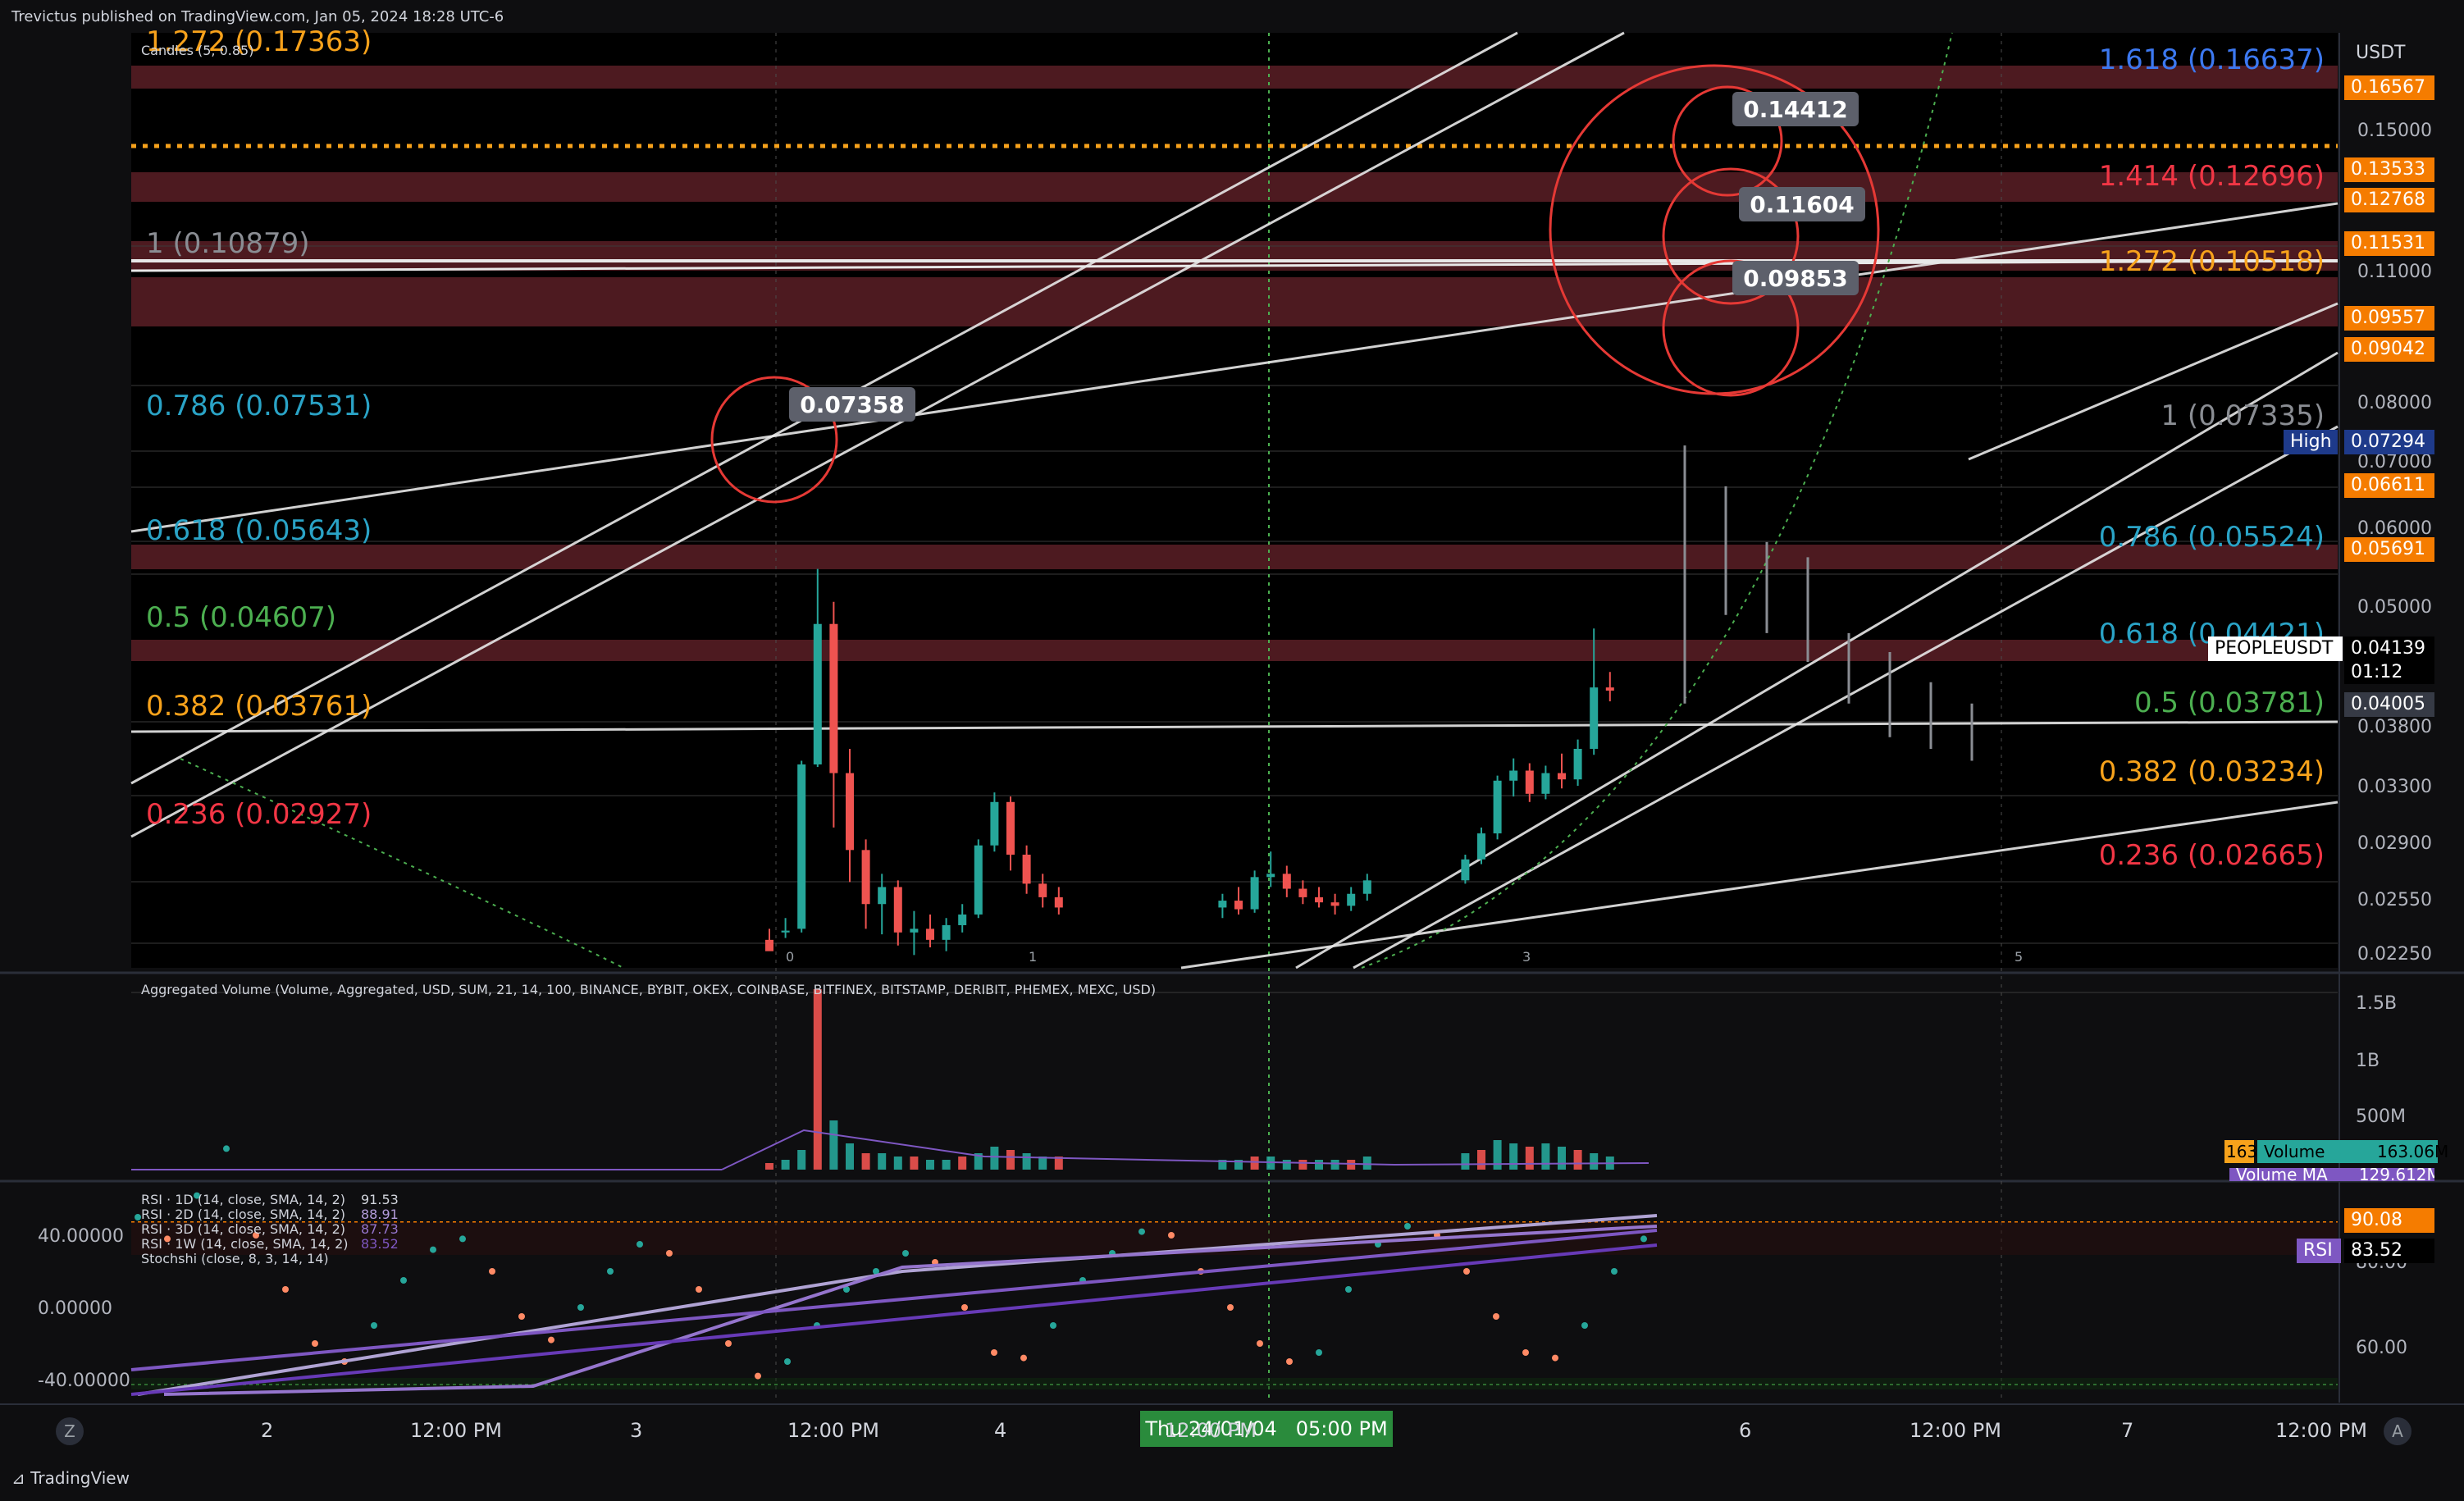  What do you see at coordinates (1745, 1430) in the screenshot?
I see `time-axis-label: 6` at bounding box center [1745, 1430].